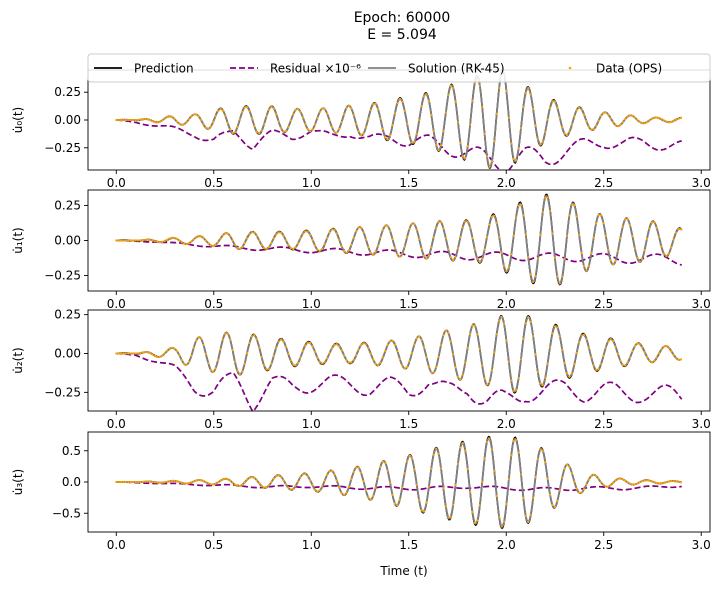  I want to click on x-tick-label: 1.0, so click(311, 545).